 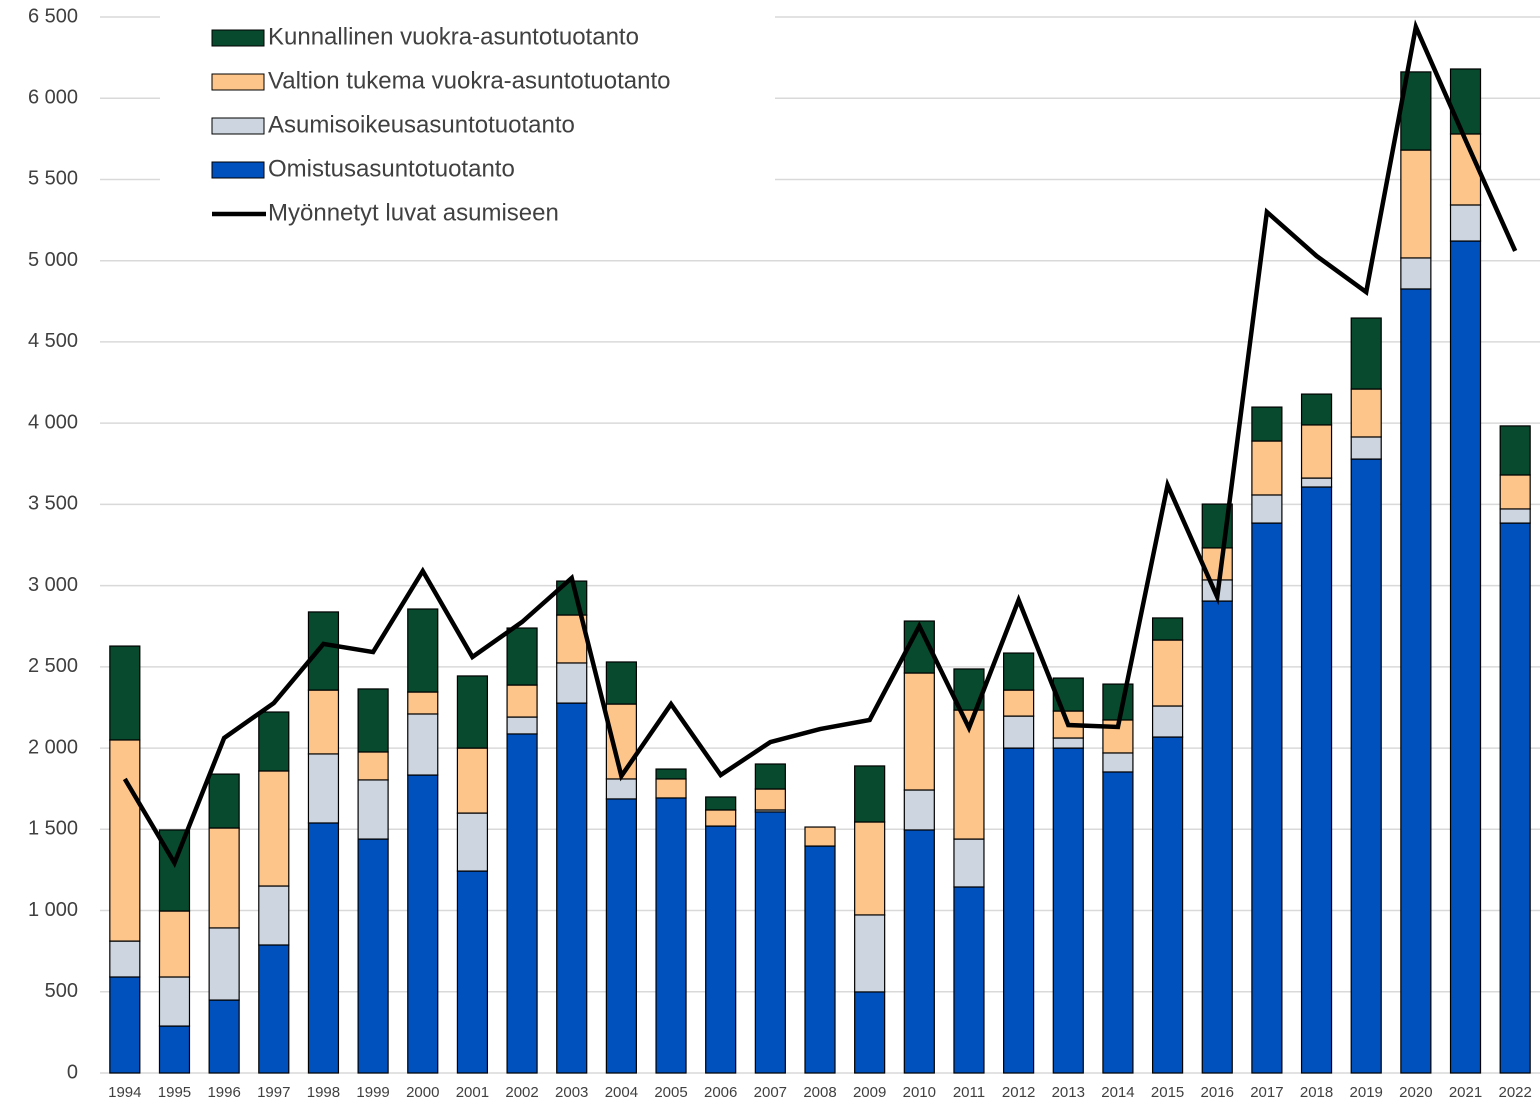 What do you see at coordinates (571, 1092) in the screenshot?
I see `x-tick-label: 2003` at bounding box center [571, 1092].